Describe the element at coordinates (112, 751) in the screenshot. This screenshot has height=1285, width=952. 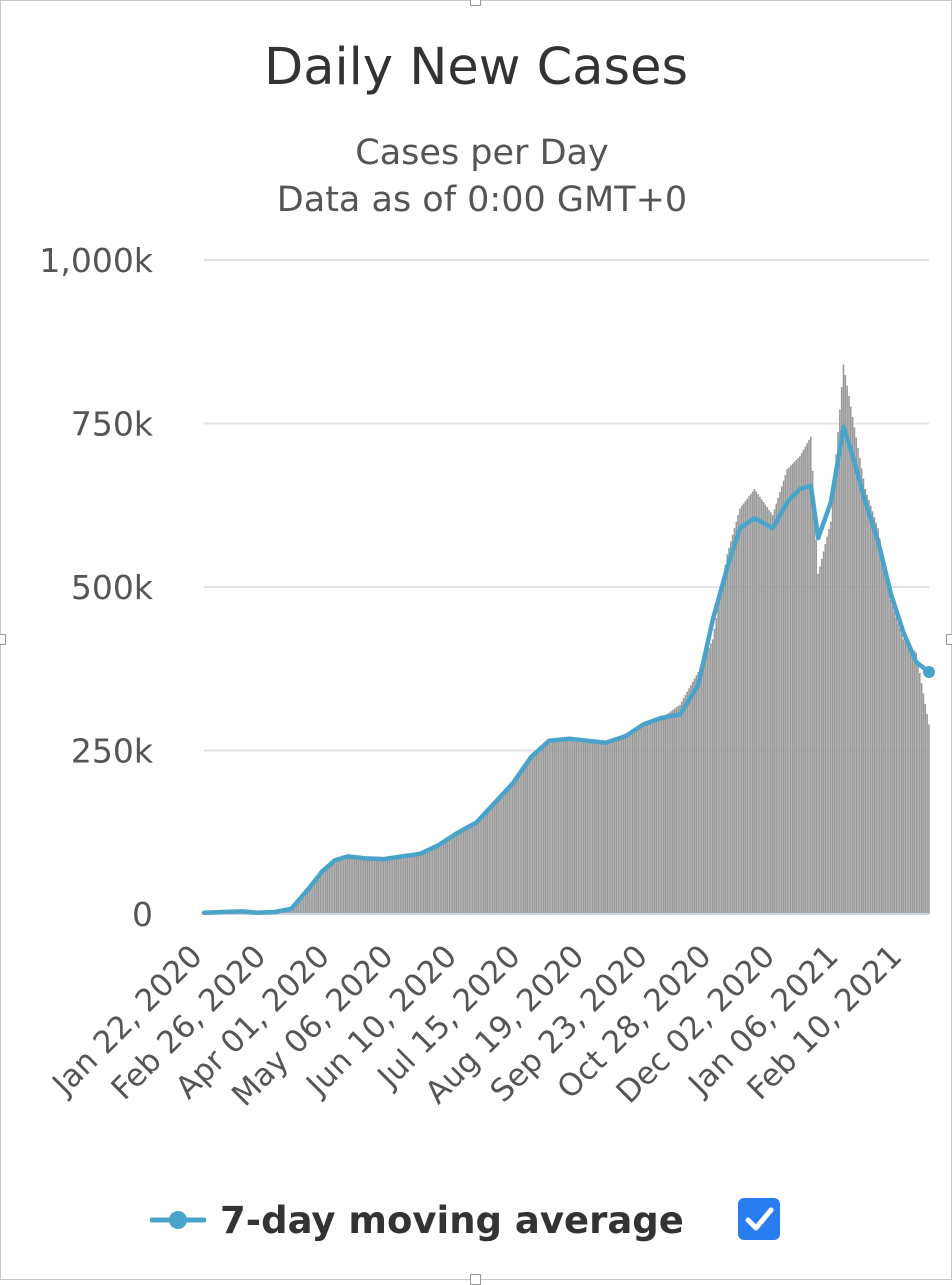
I see `y-tick-label: 250k` at that location.